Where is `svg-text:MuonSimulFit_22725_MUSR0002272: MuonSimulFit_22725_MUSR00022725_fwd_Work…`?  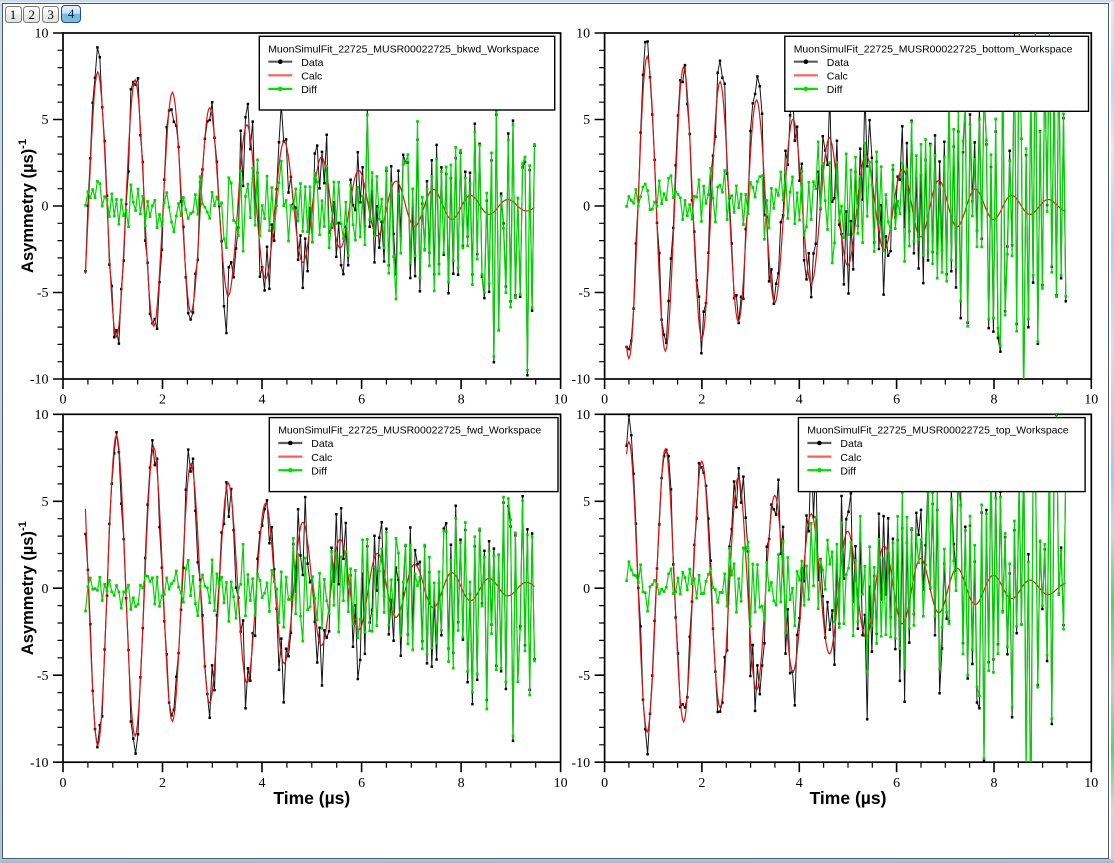 svg-text:MuonSimulFit_22725_MUSR0002272: MuonSimulFit_22725_MUSR00022725_fwd_Work… is located at coordinates (409, 431).